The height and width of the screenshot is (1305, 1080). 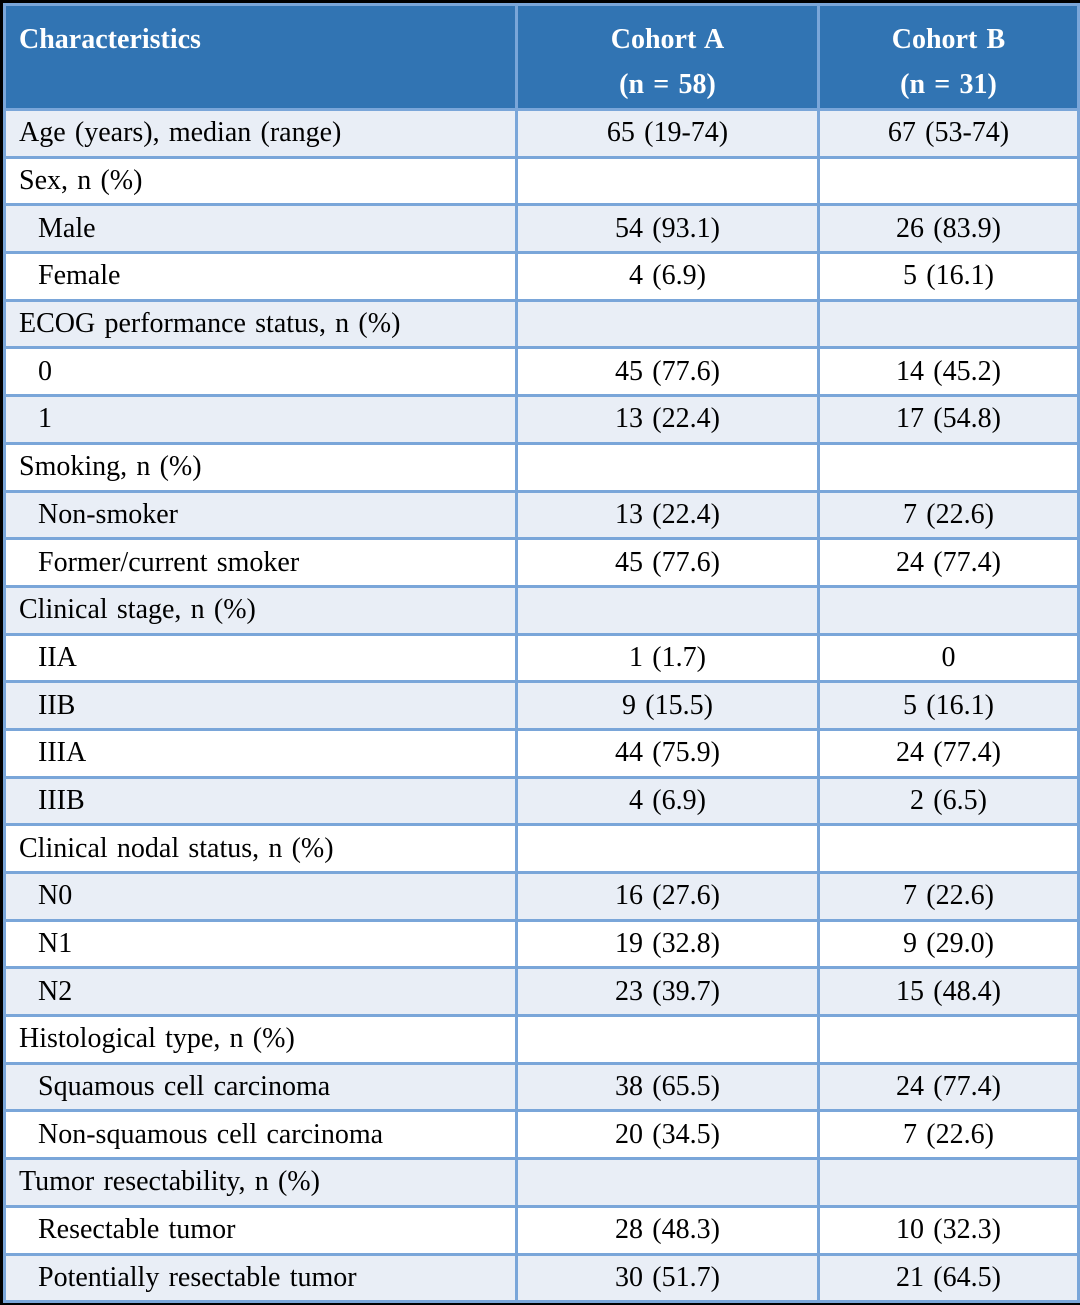 What do you see at coordinates (667, 705) in the screenshot?
I see `cohort-a-cell: 9 (15.5)` at bounding box center [667, 705].